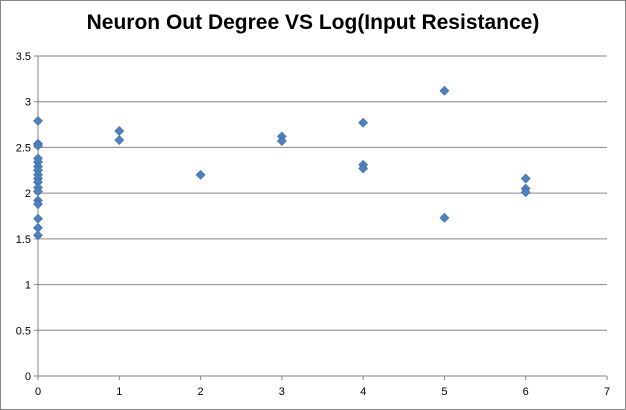  What do you see at coordinates (23, 148) in the screenshot?
I see `y-tick-label: 2.5` at bounding box center [23, 148].